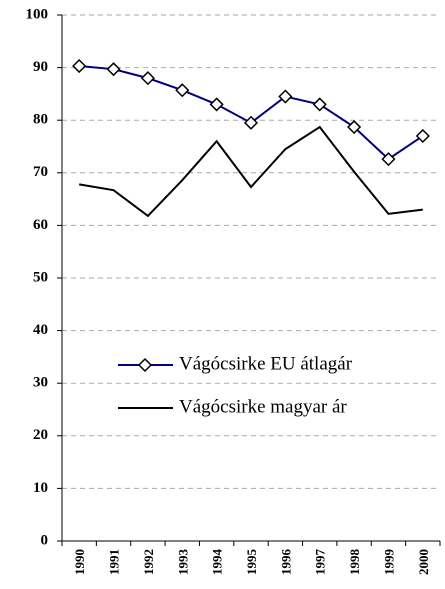  Describe the element at coordinates (388, 562) in the screenshot. I see `x-tick-label: 1999` at that location.